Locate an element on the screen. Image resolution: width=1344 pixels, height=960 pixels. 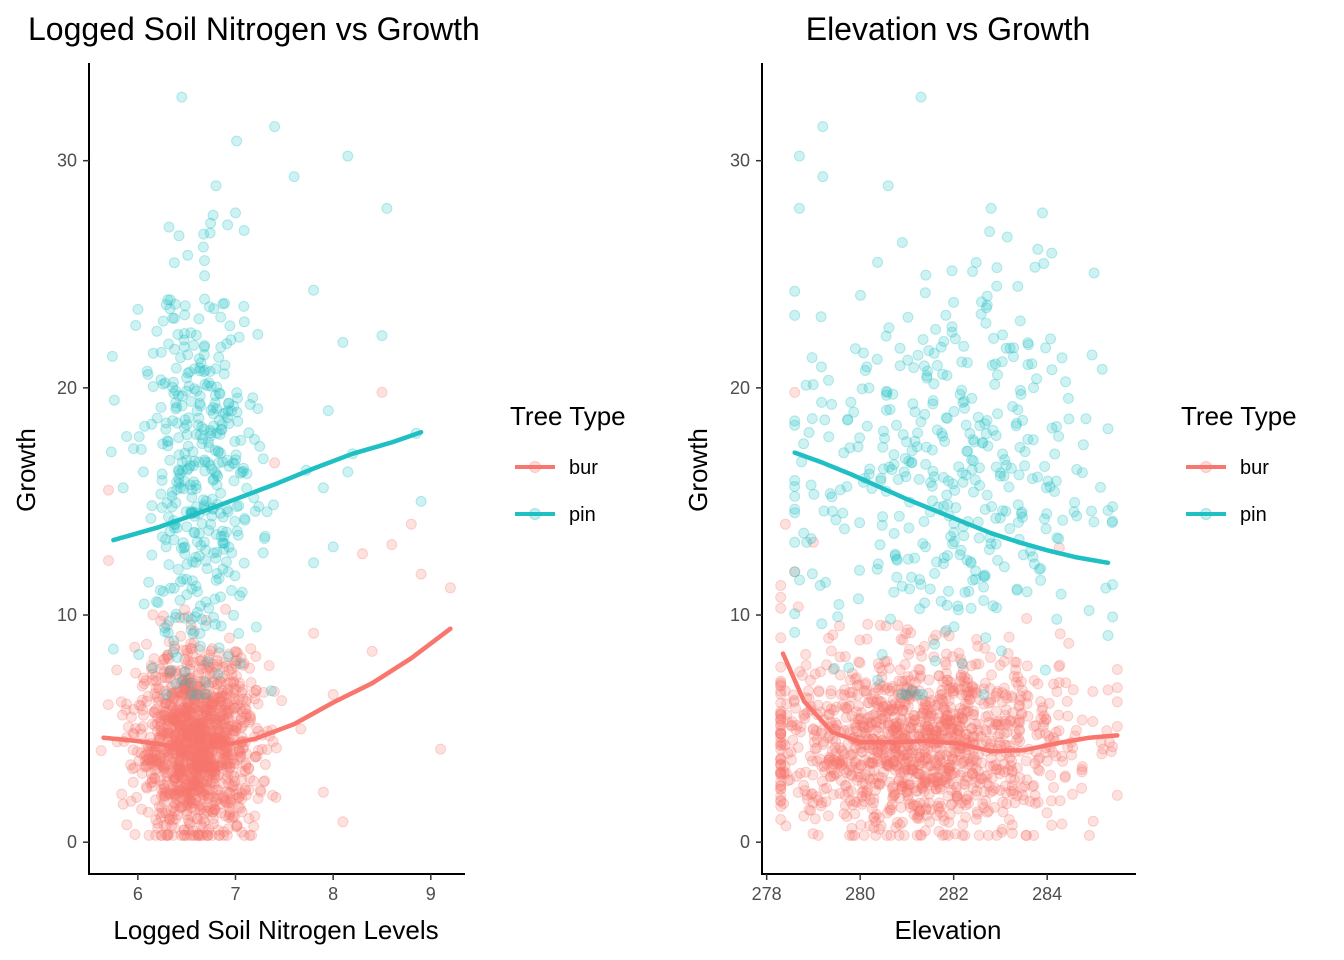
x-tick-label: 280 is located at coordinates (860, 894).